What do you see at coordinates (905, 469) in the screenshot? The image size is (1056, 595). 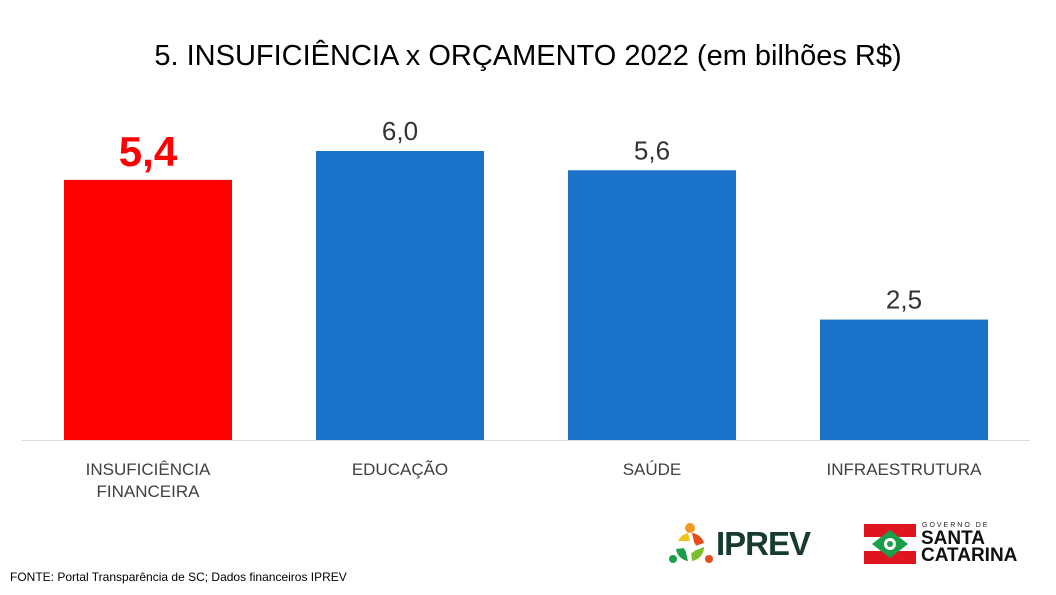 I see `category-label-4: INFRAESTRUTURA` at bounding box center [905, 469].